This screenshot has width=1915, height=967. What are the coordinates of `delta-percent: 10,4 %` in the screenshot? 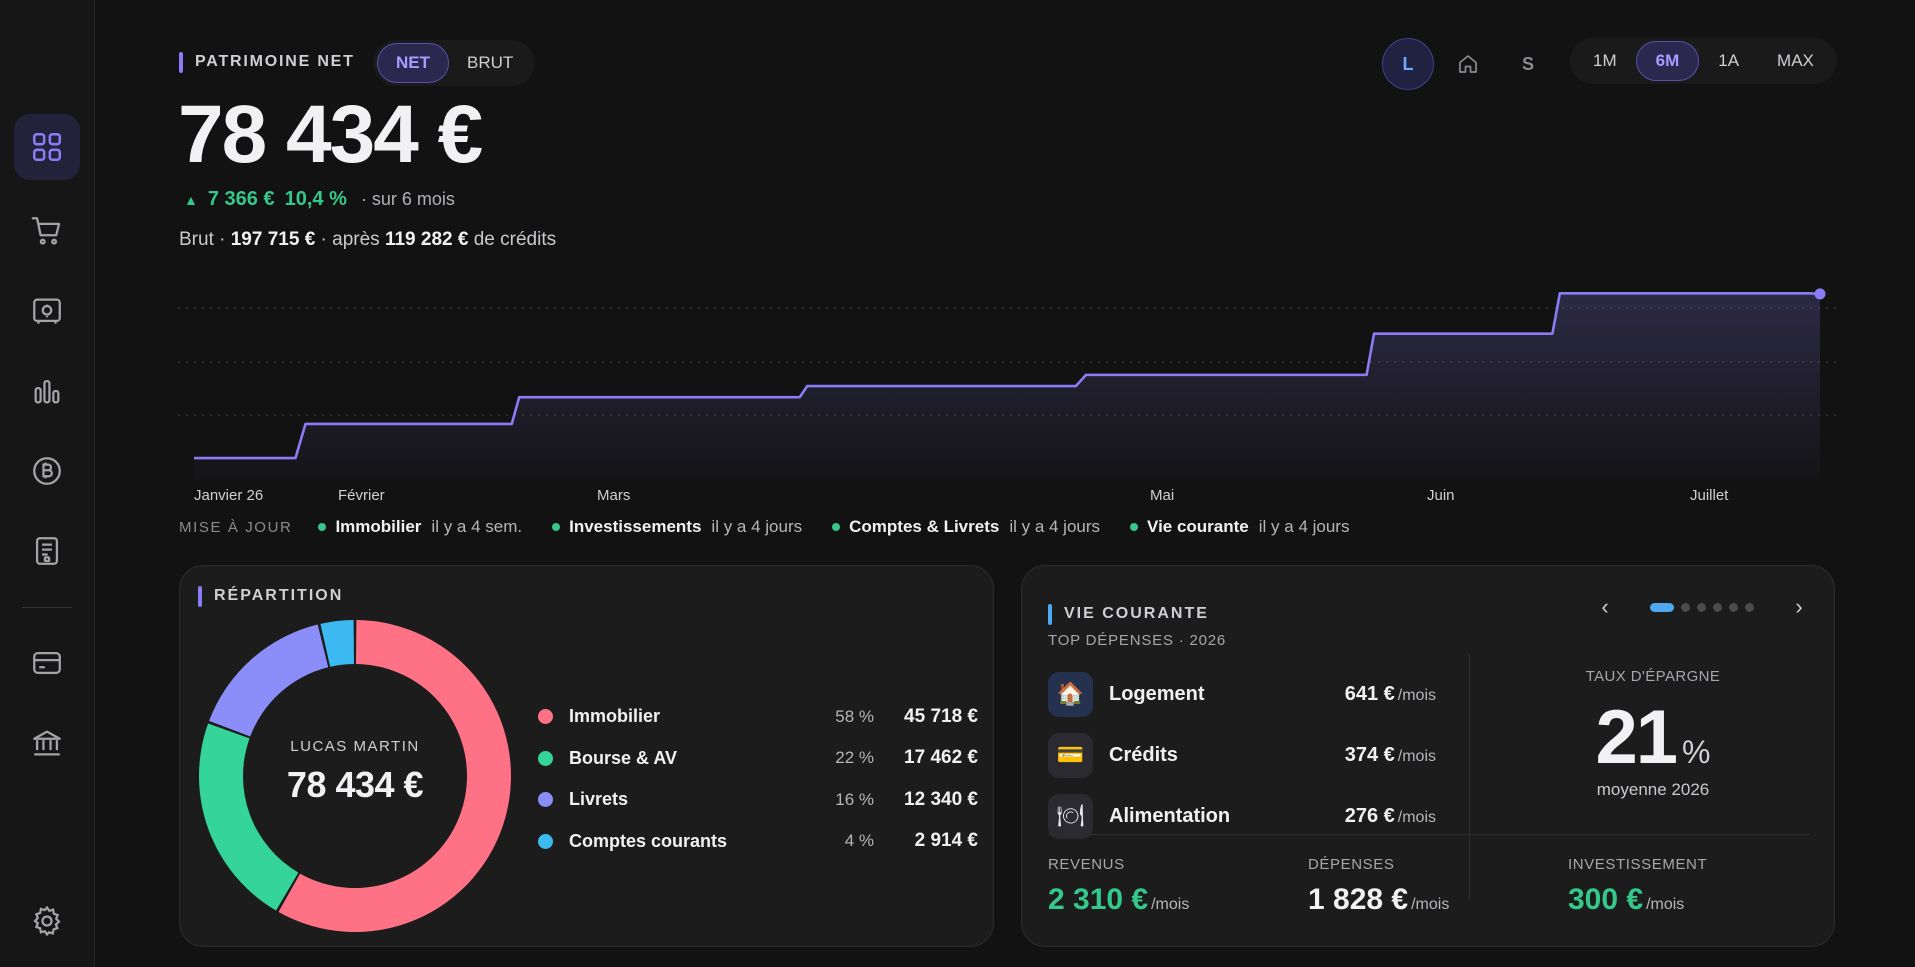 It's located at (315, 199).